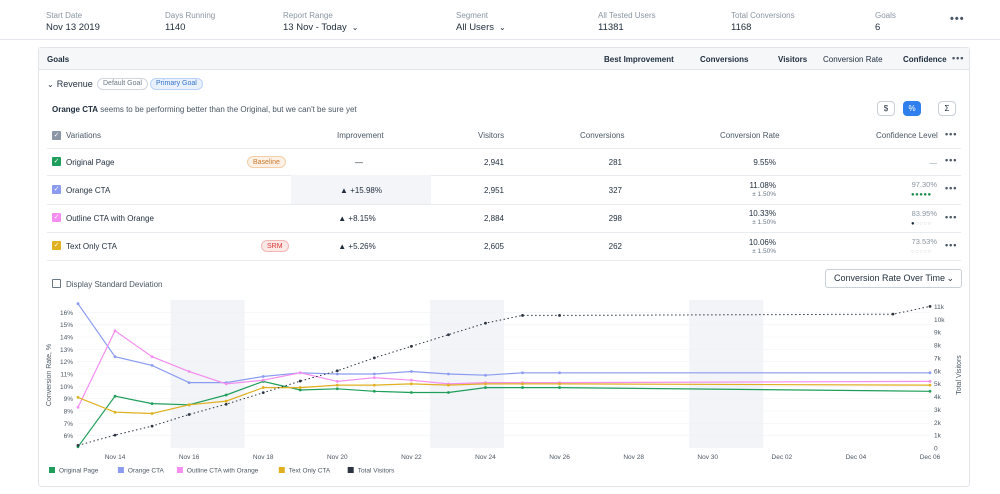 This screenshot has width=1000, height=494. What do you see at coordinates (359, 162) in the screenshot?
I see `improvement-value: —` at bounding box center [359, 162].